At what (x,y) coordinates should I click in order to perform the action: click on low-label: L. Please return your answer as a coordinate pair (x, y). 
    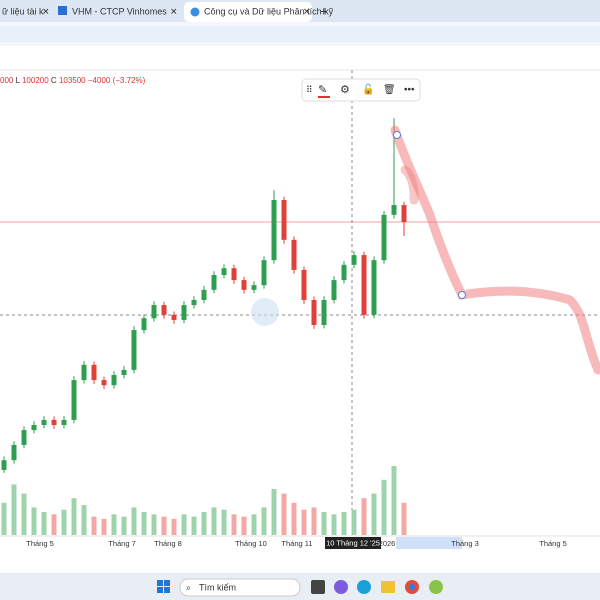
    Looking at the image, I should click on (18, 80).